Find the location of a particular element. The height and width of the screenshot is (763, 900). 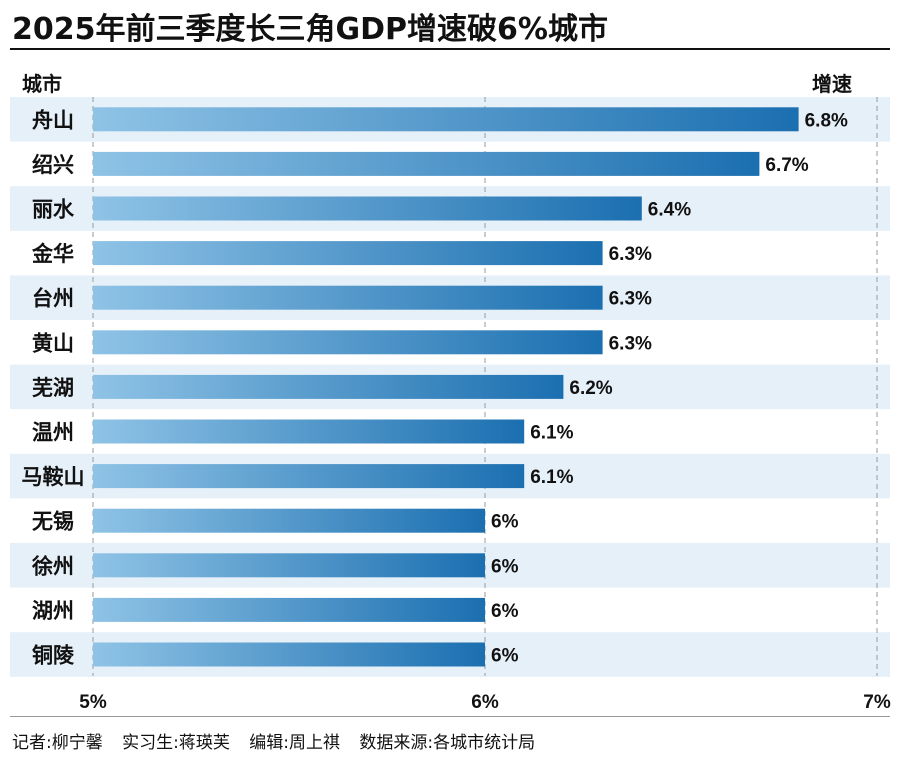

category-label: 绍兴 is located at coordinates (53, 165).